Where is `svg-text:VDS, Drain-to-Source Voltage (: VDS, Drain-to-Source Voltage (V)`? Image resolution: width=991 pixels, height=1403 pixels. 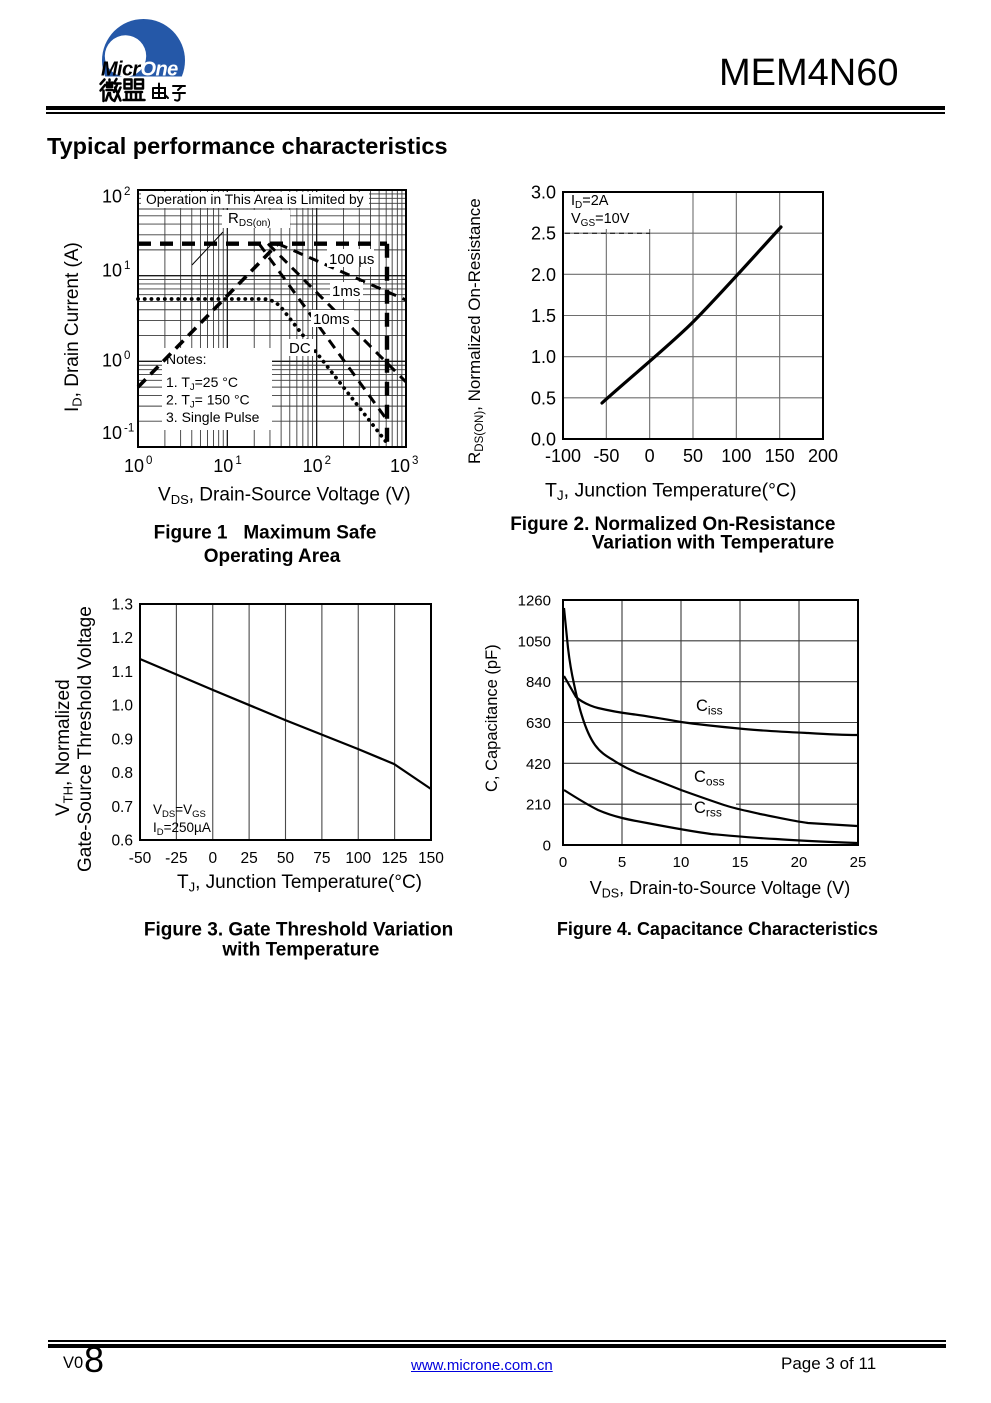 svg-text:VDS, Drain-to-Source Voltage (: VDS, Drain-to-Source Voltage (V) is located at coordinates (720, 889).